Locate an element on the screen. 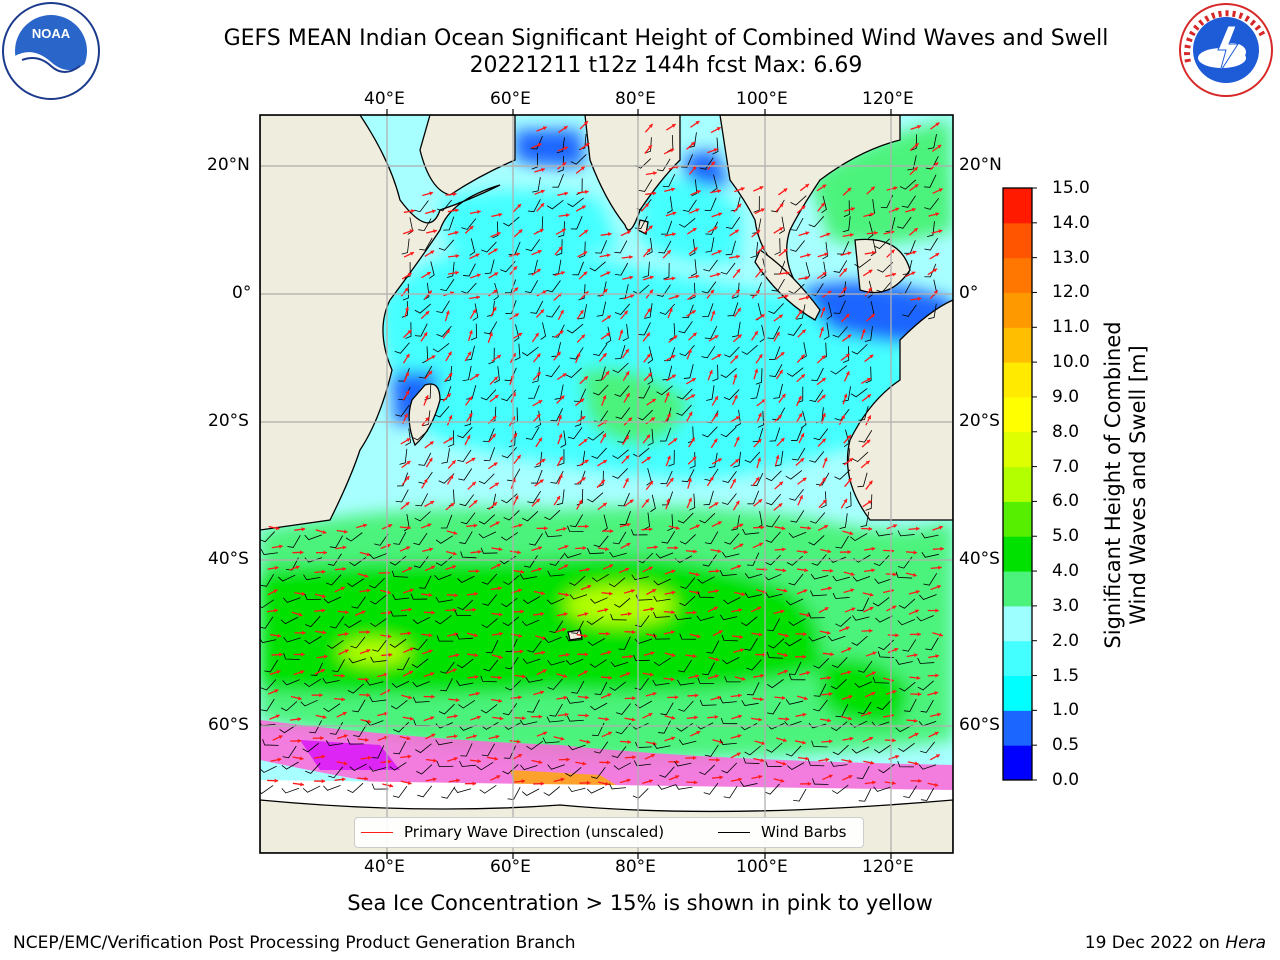  borneo-land is located at coordinates (882, 266).